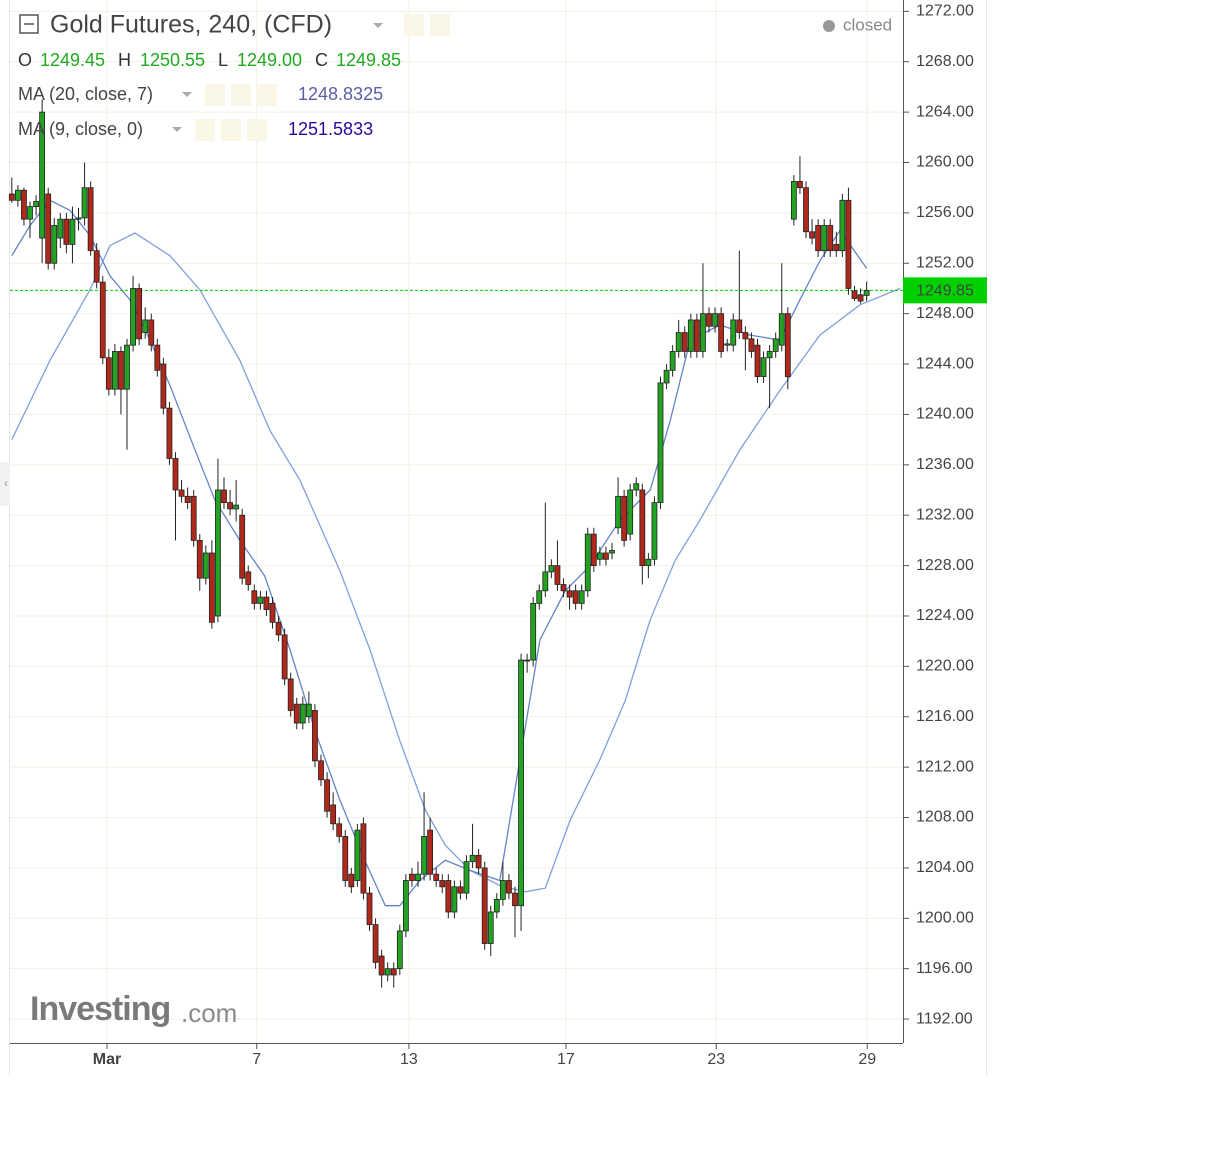 This screenshot has height=1158, width=1207. What do you see at coordinates (716, 1059) in the screenshot?
I see `x-tick-label: 23` at bounding box center [716, 1059].